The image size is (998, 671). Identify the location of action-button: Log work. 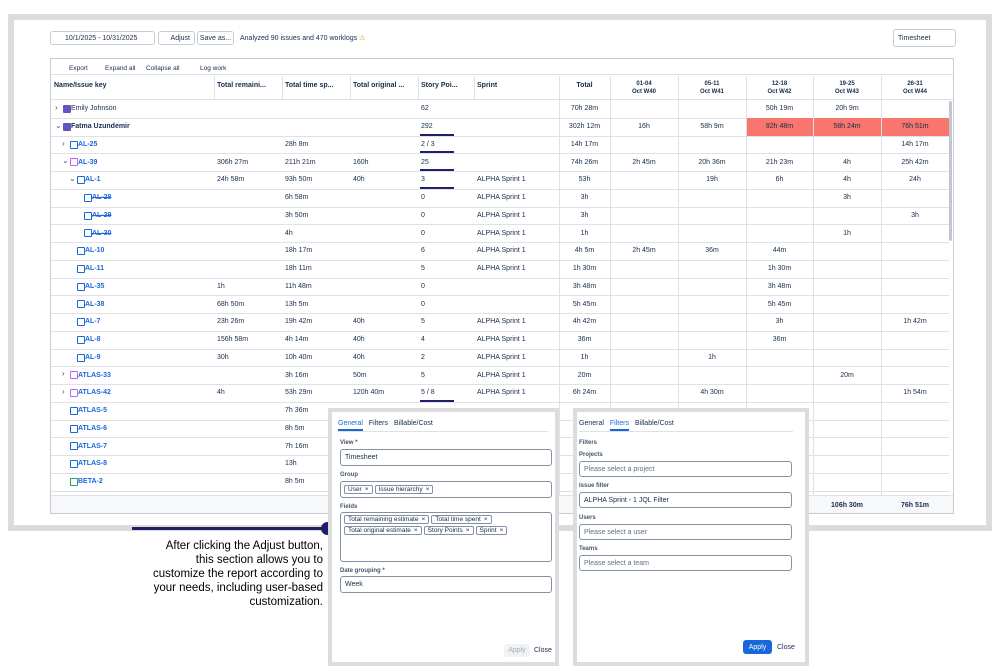
(213, 68).